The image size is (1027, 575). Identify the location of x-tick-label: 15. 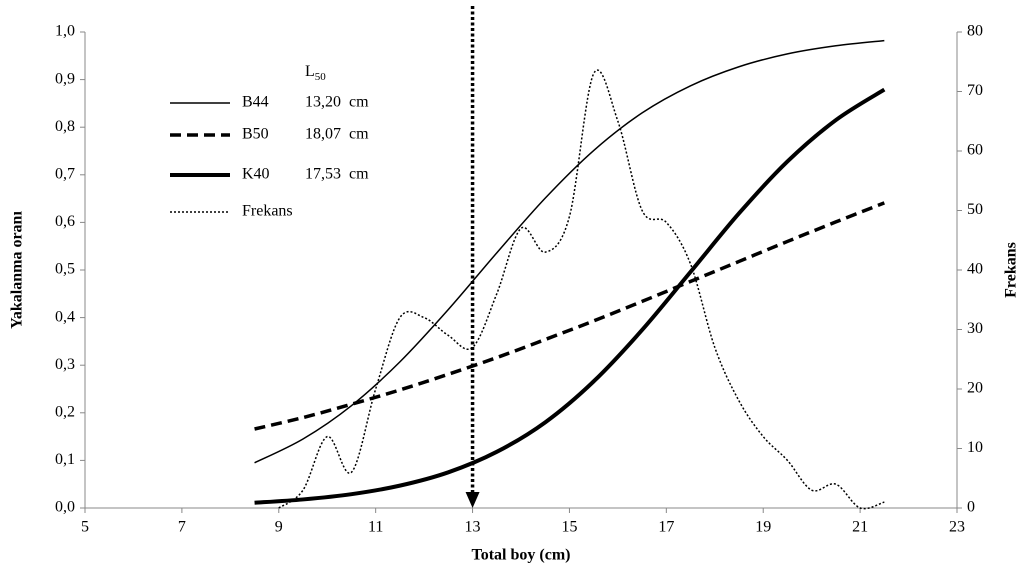
(569, 527).